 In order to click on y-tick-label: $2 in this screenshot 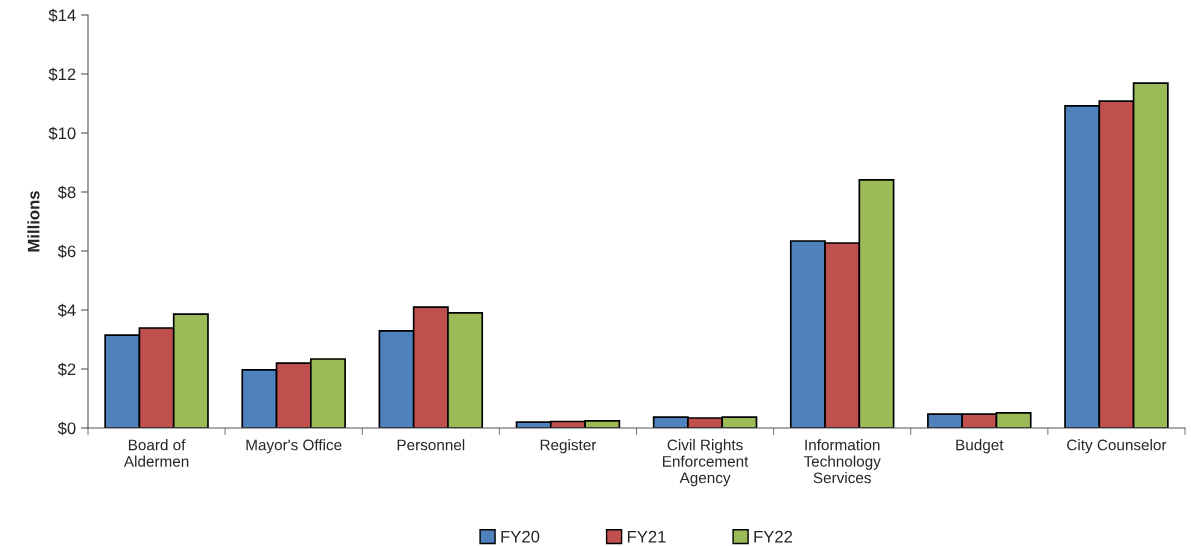, I will do `click(66, 369)`.